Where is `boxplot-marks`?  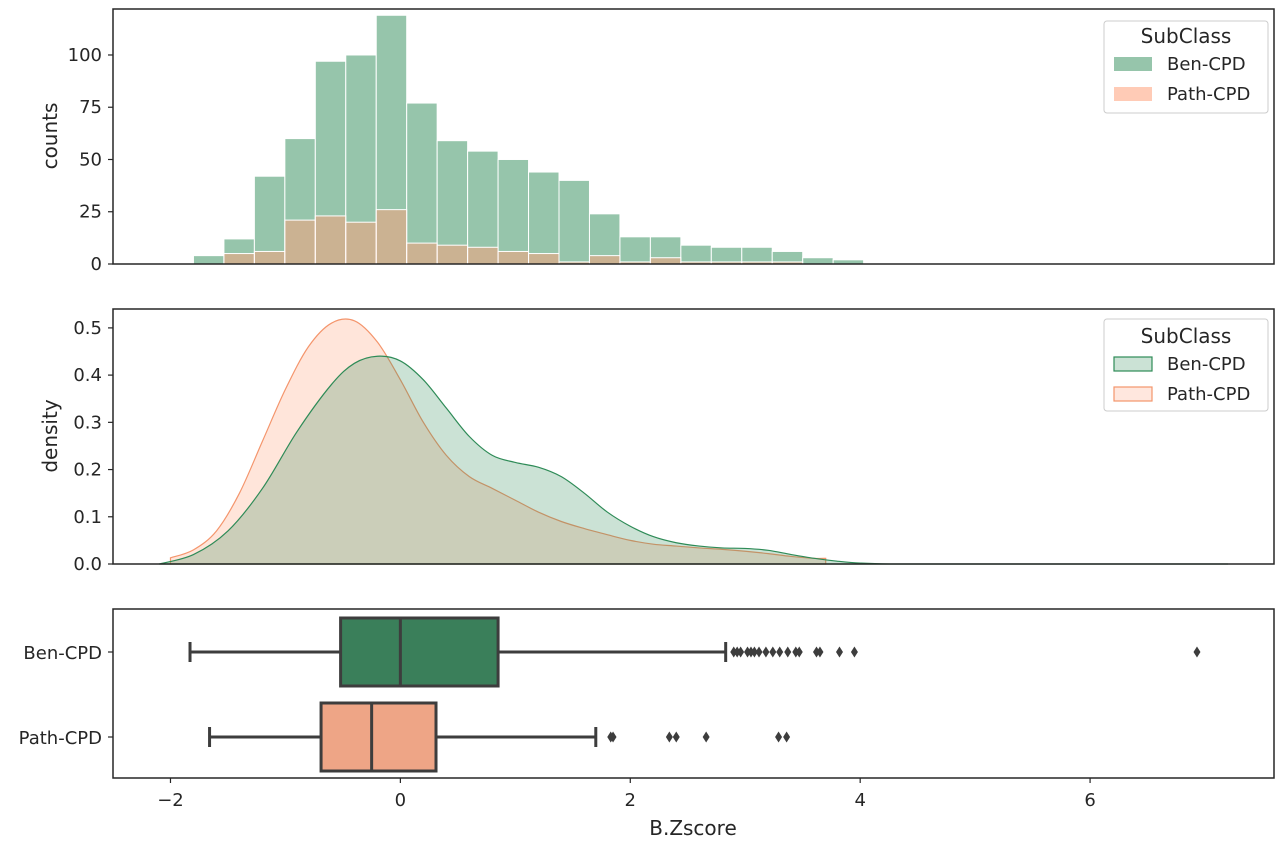
boxplot-marks is located at coordinates (694, 694).